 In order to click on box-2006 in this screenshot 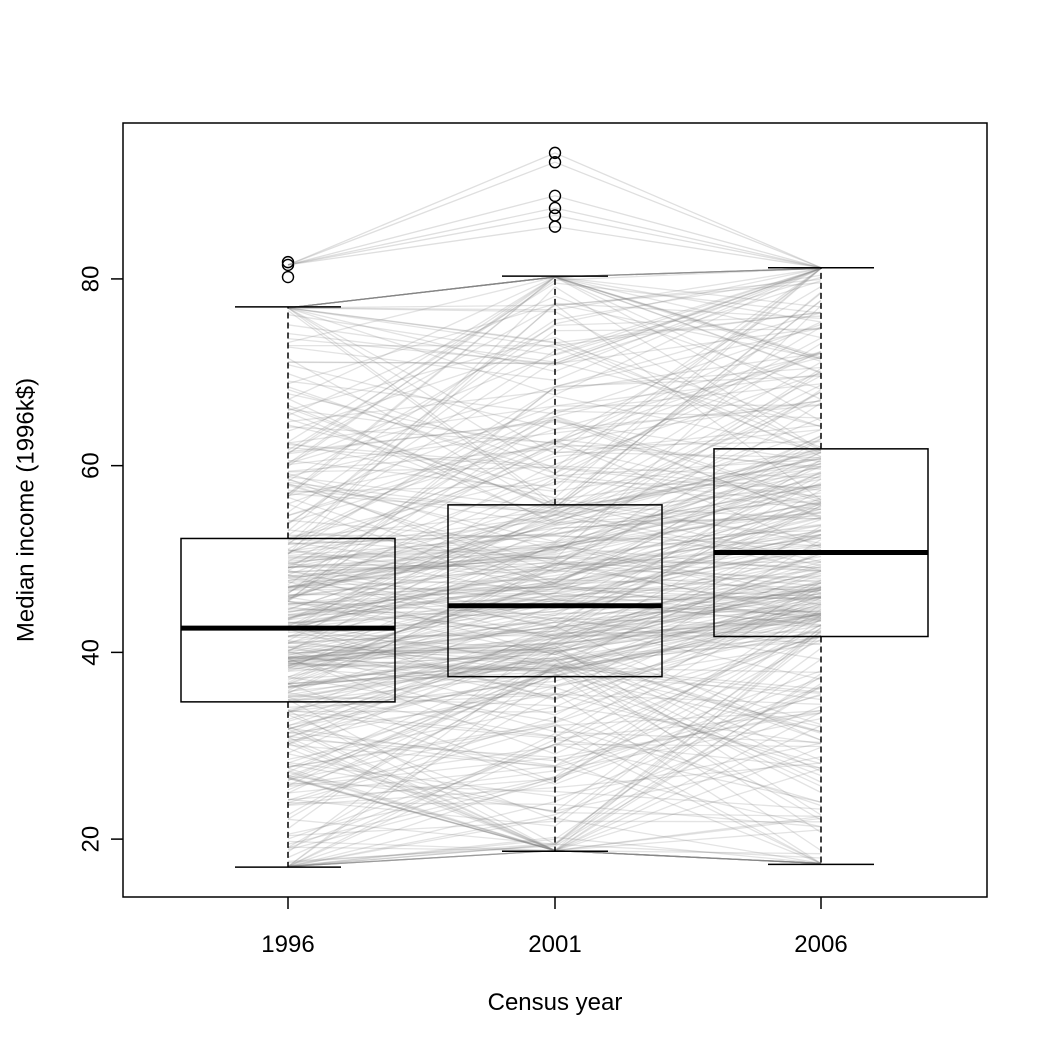, I will do `click(821, 566)`.